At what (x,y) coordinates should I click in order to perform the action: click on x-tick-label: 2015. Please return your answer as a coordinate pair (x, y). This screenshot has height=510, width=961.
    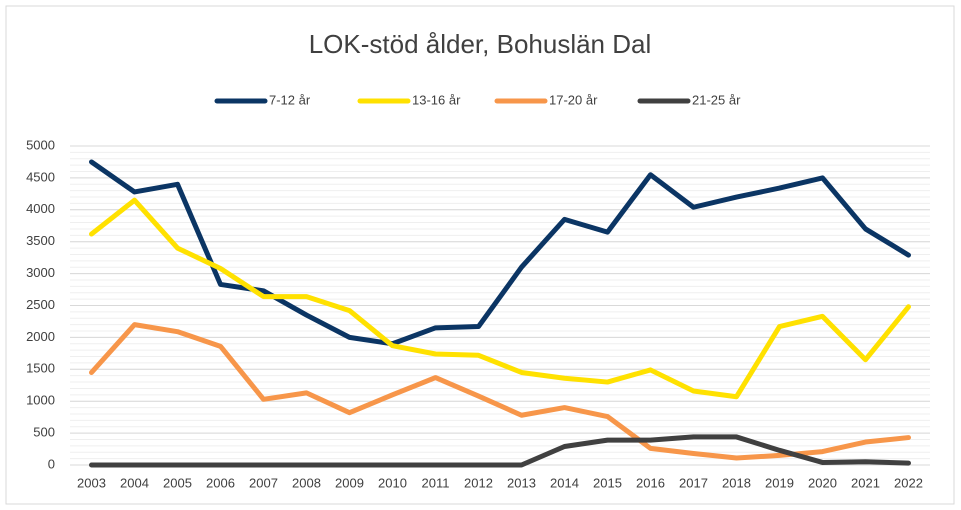
    Looking at the image, I should click on (607, 482).